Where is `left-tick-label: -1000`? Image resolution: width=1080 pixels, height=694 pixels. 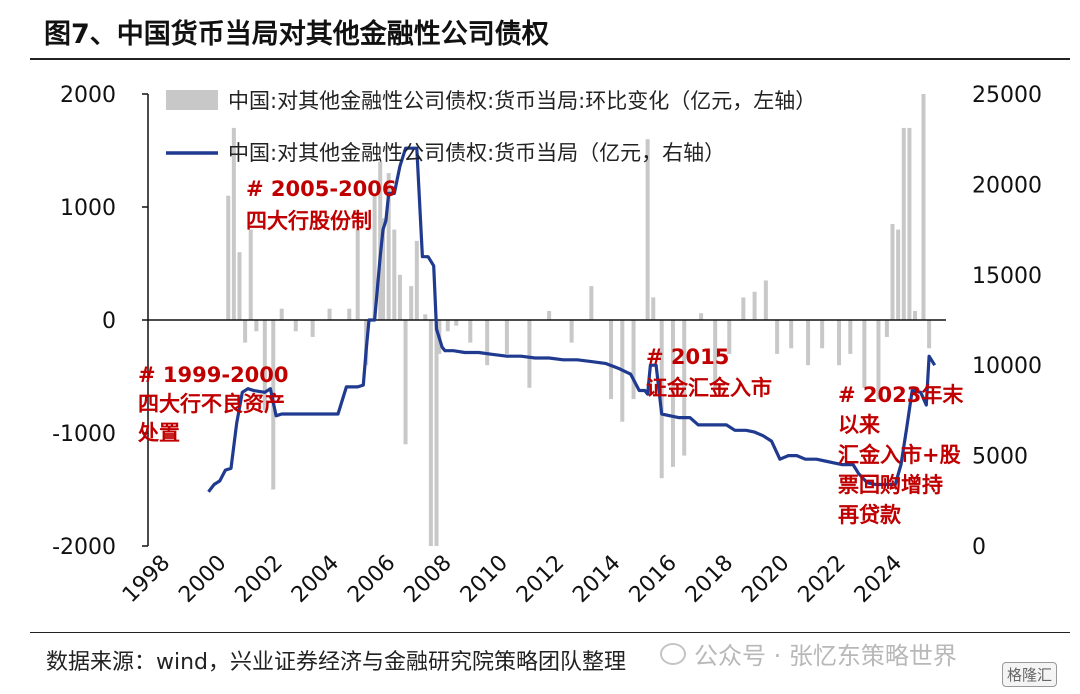 left-tick-label: -1000 is located at coordinates (84, 434).